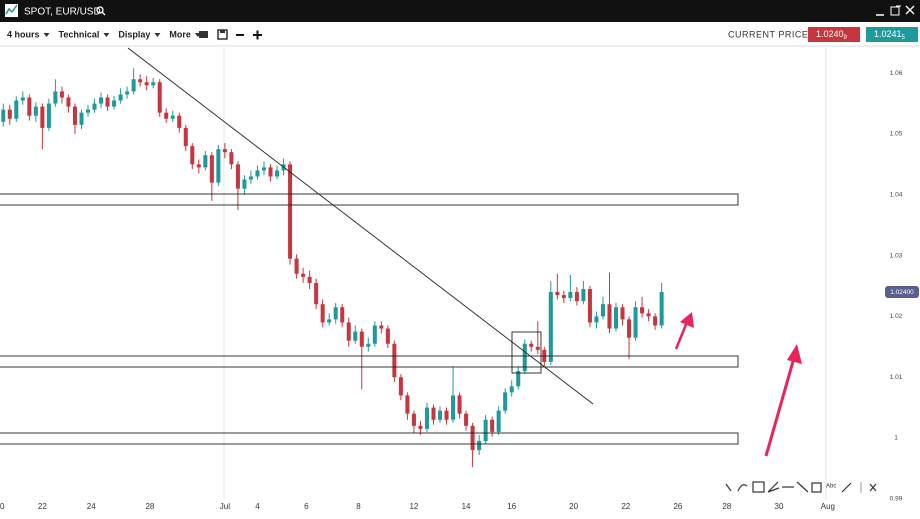 Image resolution: width=920 pixels, height=519 pixels. What do you see at coordinates (728, 487) in the screenshot?
I see `tool-cursor` at bounding box center [728, 487].